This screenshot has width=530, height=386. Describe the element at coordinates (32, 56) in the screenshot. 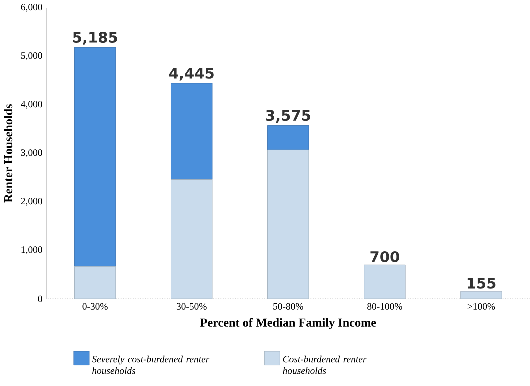

I see `y-tick-label: 5,000` at that location.